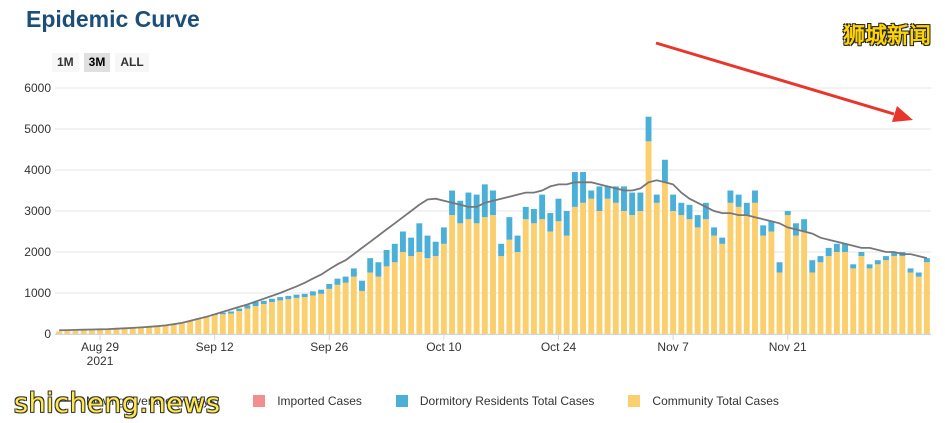  Describe the element at coordinates (97, 62) in the screenshot. I see `zoom-3m-button: 3M` at that location.